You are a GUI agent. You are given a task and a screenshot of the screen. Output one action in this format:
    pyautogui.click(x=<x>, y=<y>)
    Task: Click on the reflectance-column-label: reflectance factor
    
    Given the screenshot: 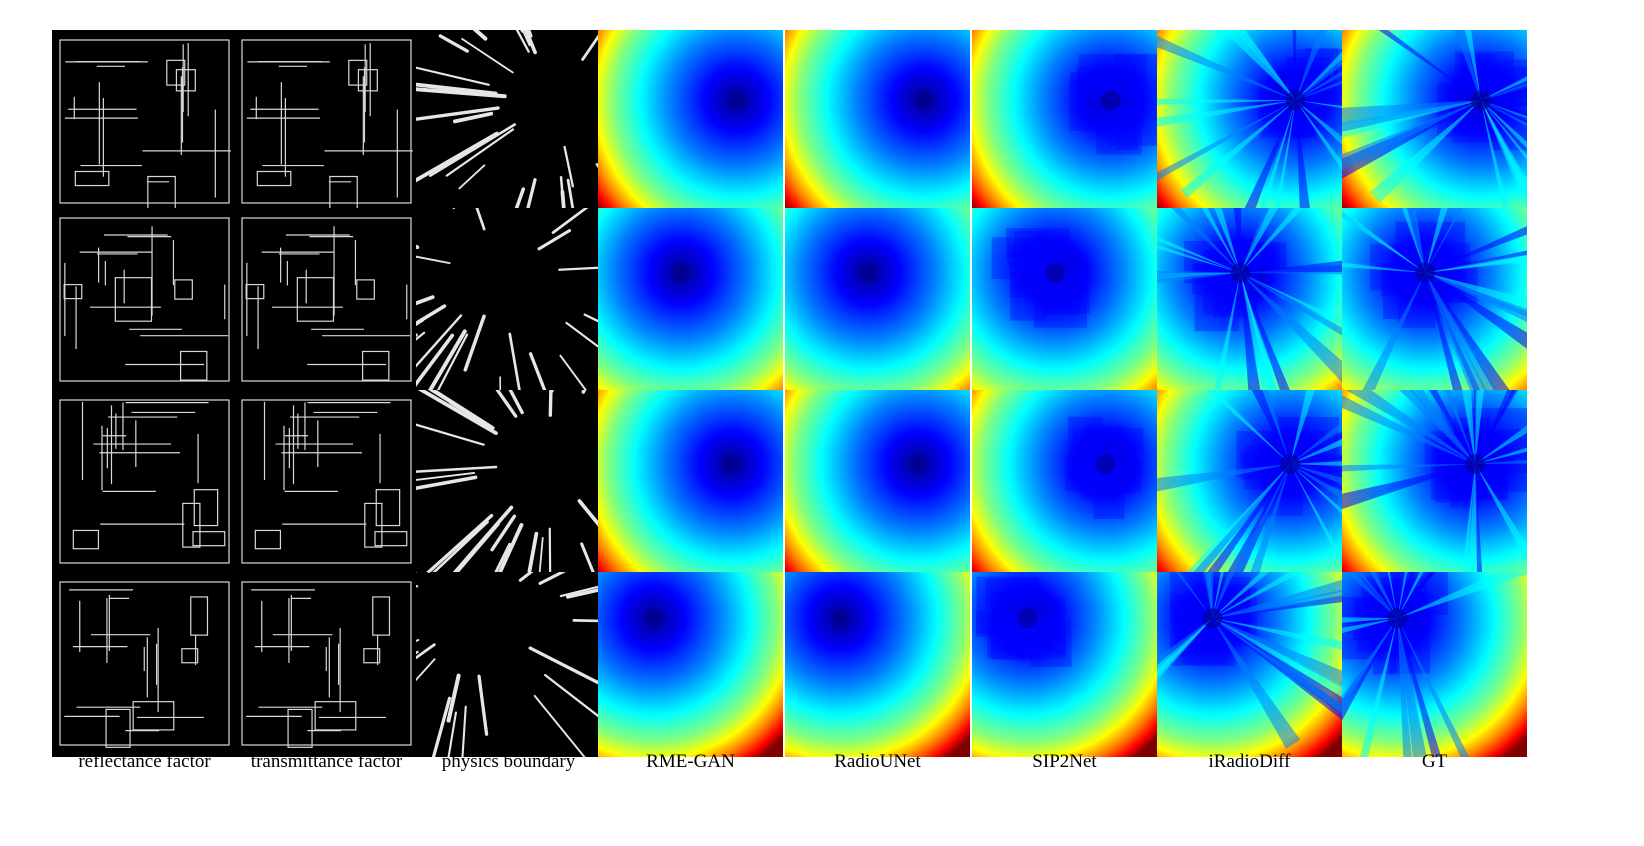 What is the action you would take?
    pyautogui.click(x=144, y=761)
    